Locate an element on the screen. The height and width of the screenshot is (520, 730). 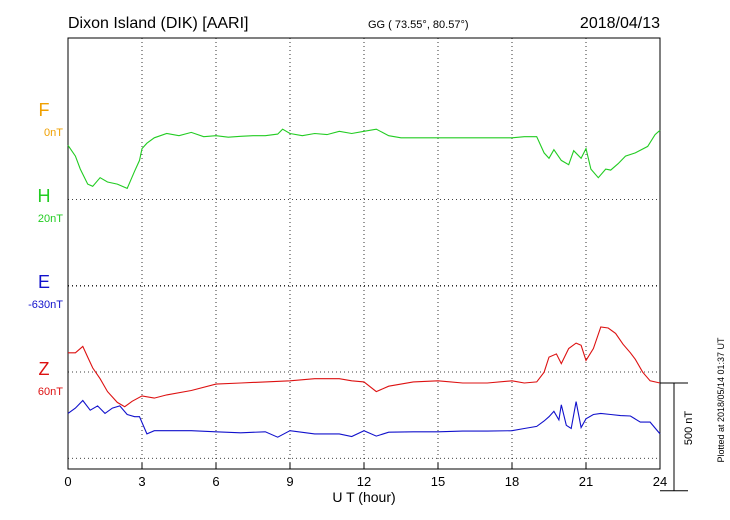
series-line-E is located at coordinates (364, 418).